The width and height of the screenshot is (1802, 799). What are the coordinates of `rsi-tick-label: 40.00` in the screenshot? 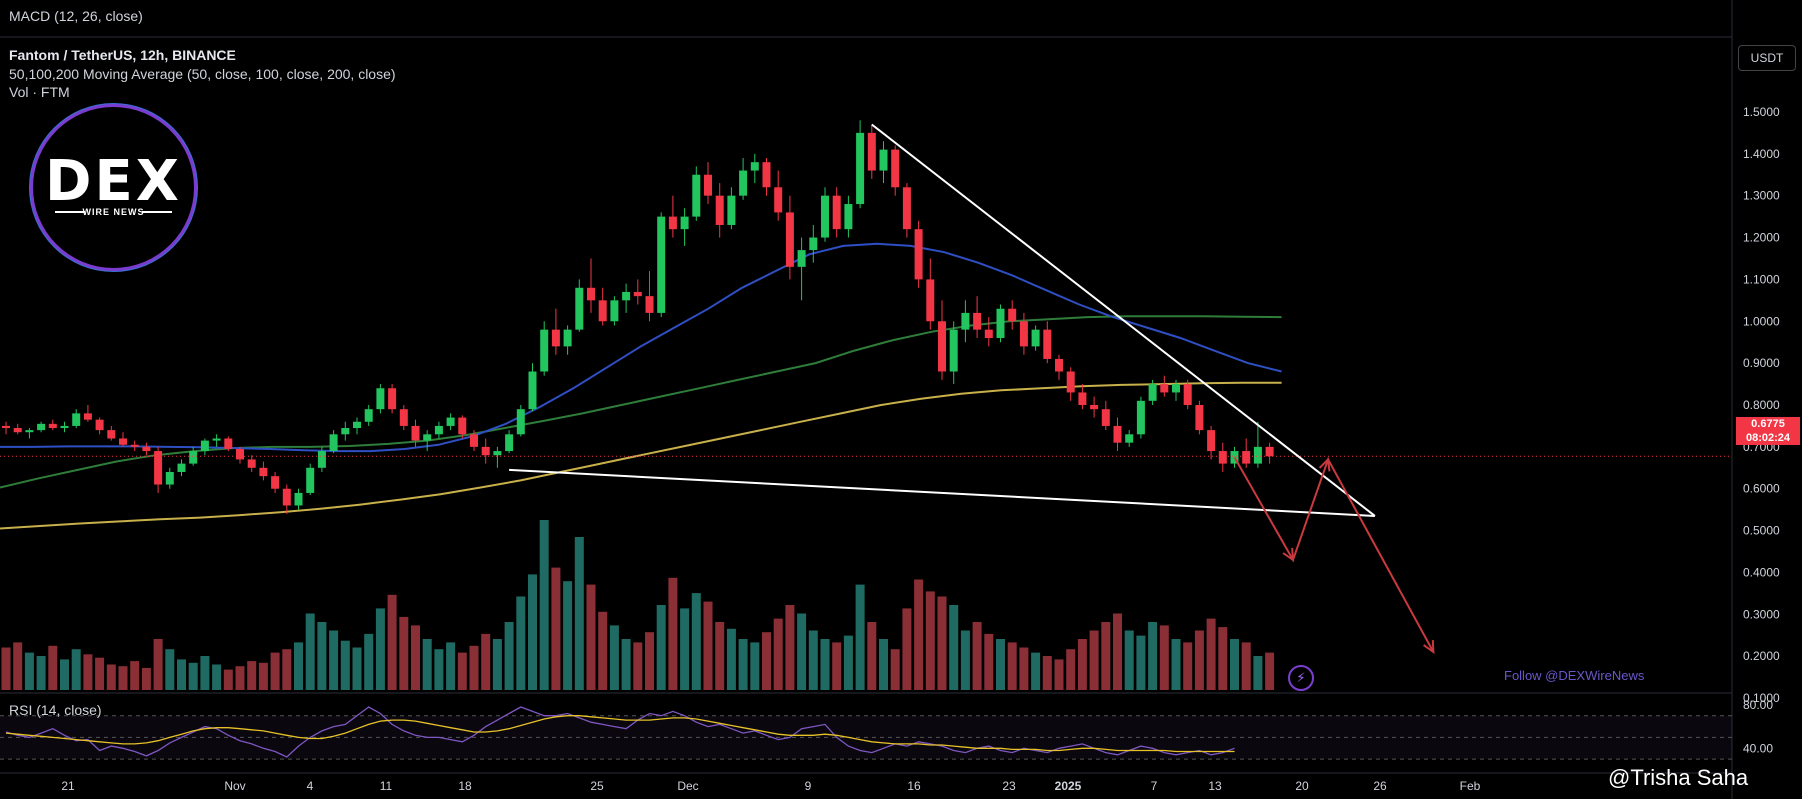 It's located at (1758, 748).